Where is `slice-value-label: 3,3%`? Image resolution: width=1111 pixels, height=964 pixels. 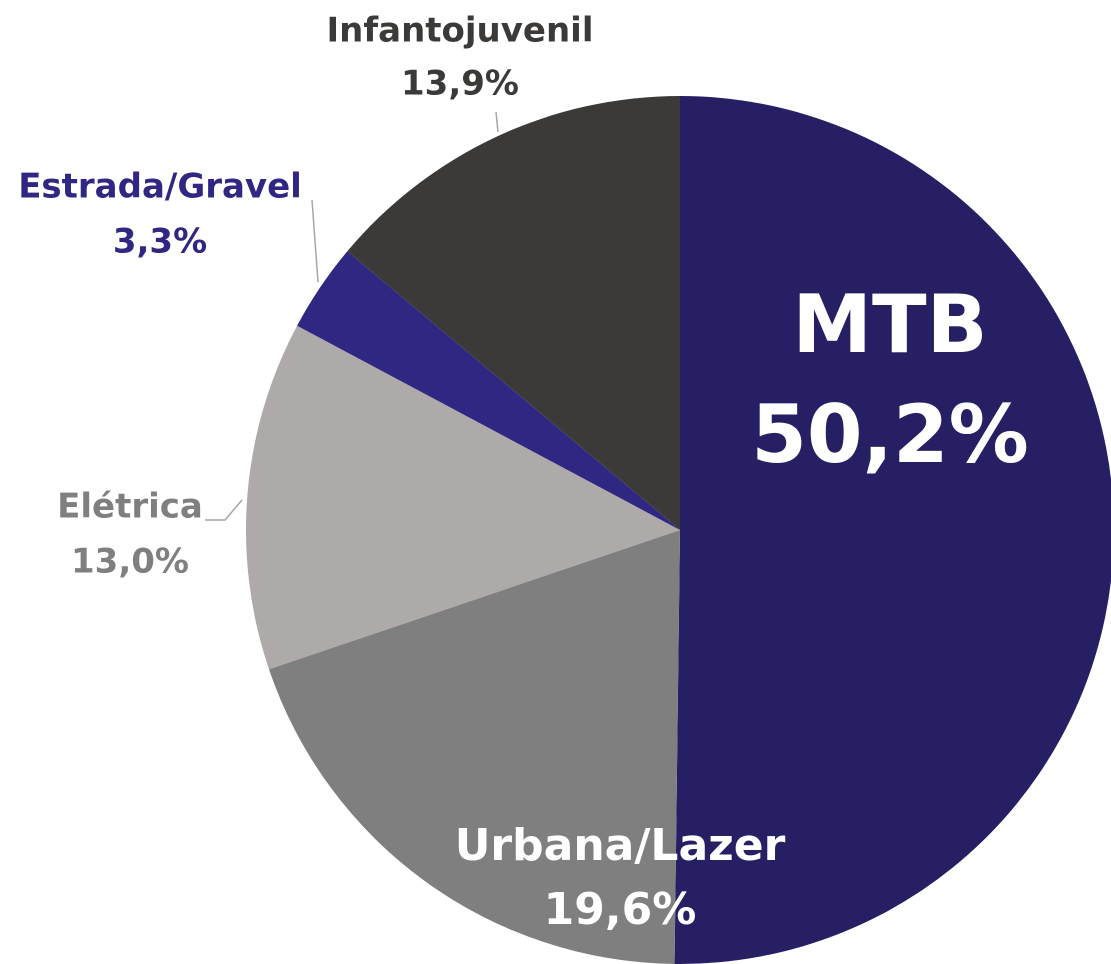 slice-value-label: 3,3% is located at coordinates (160, 242).